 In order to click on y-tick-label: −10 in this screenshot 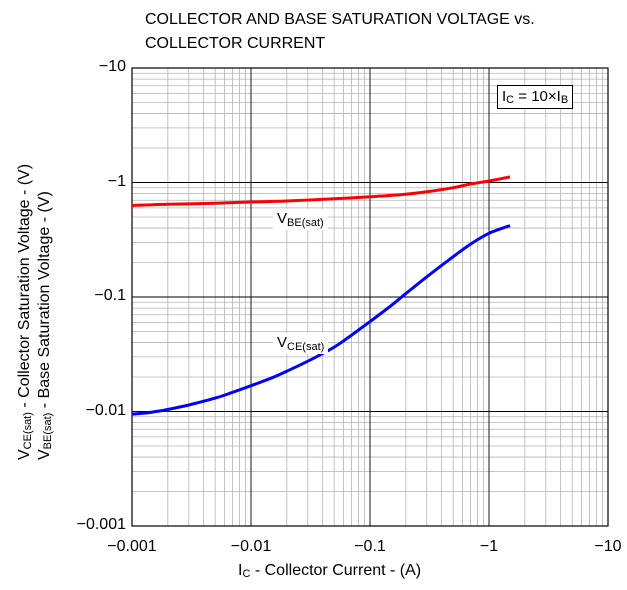, I will do `click(112, 66)`.